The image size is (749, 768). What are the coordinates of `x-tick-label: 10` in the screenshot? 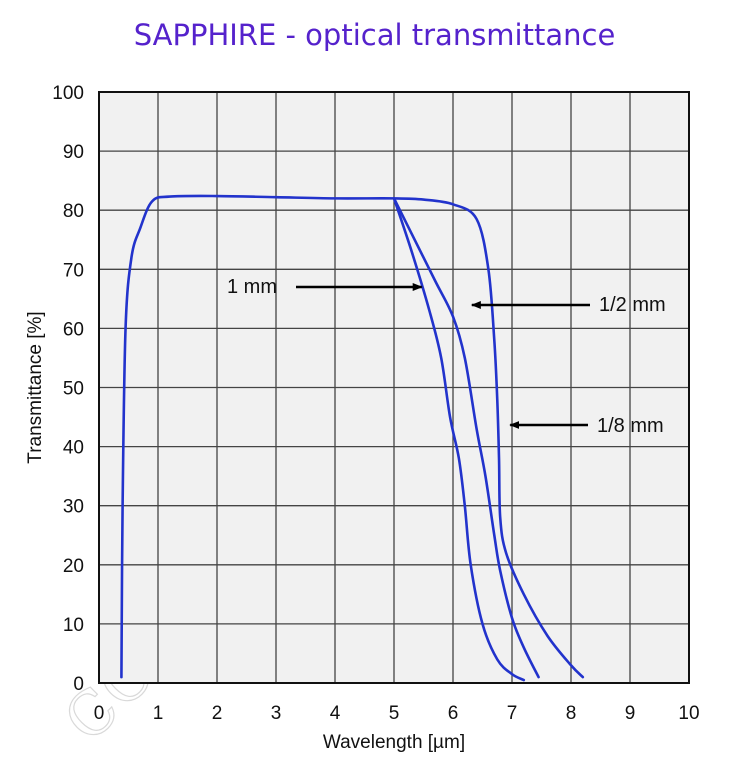 It's located at (688, 713).